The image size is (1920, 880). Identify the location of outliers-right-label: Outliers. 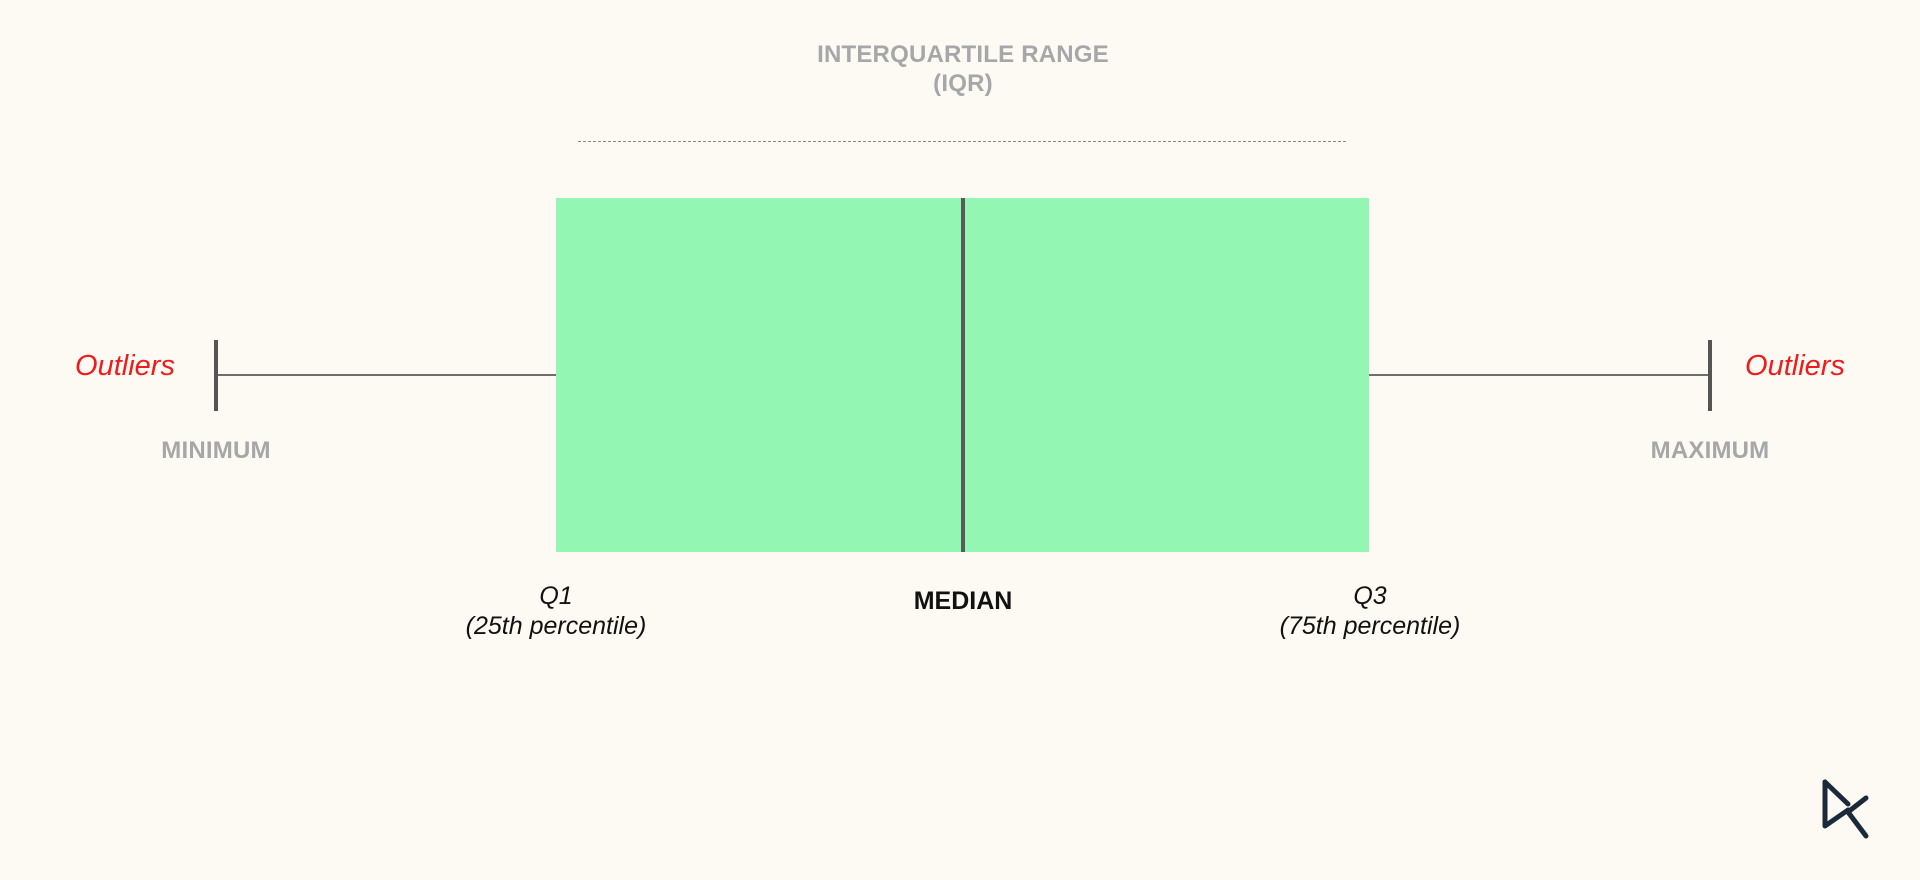
(1795, 366).